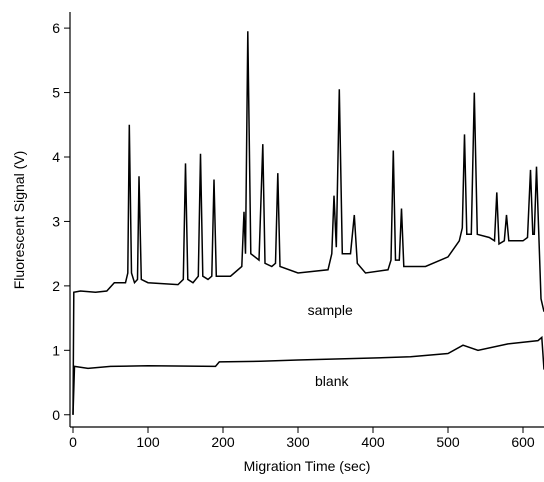 The height and width of the screenshot is (482, 544). What do you see at coordinates (56, 221) in the screenshot?
I see `y-tick-label: 3` at bounding box center [56, 221].